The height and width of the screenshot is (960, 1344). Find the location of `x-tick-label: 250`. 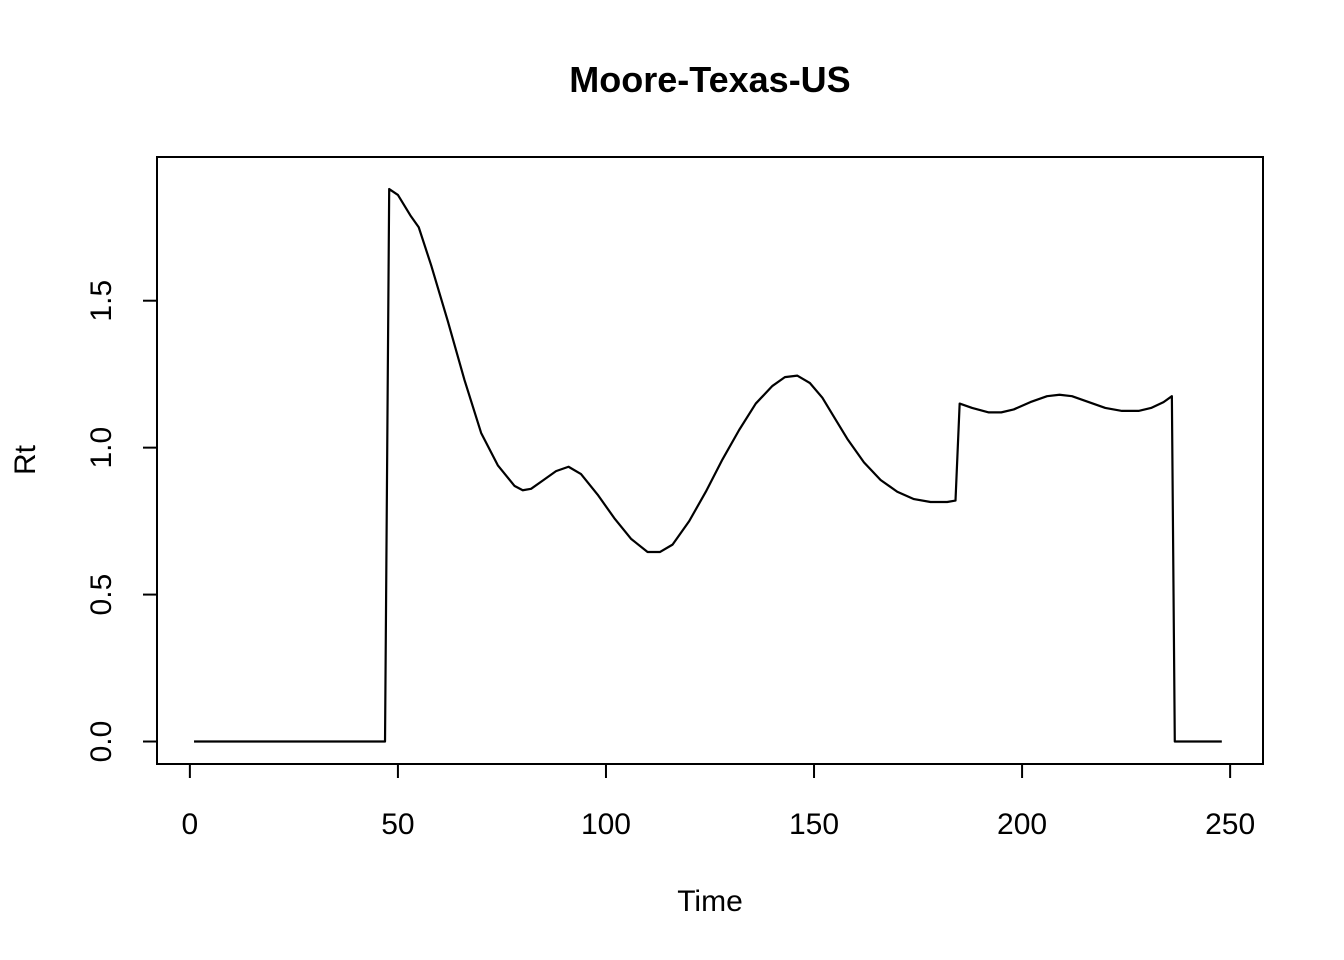

x-tick-label: 250 is located at coordinates (1230, 824).